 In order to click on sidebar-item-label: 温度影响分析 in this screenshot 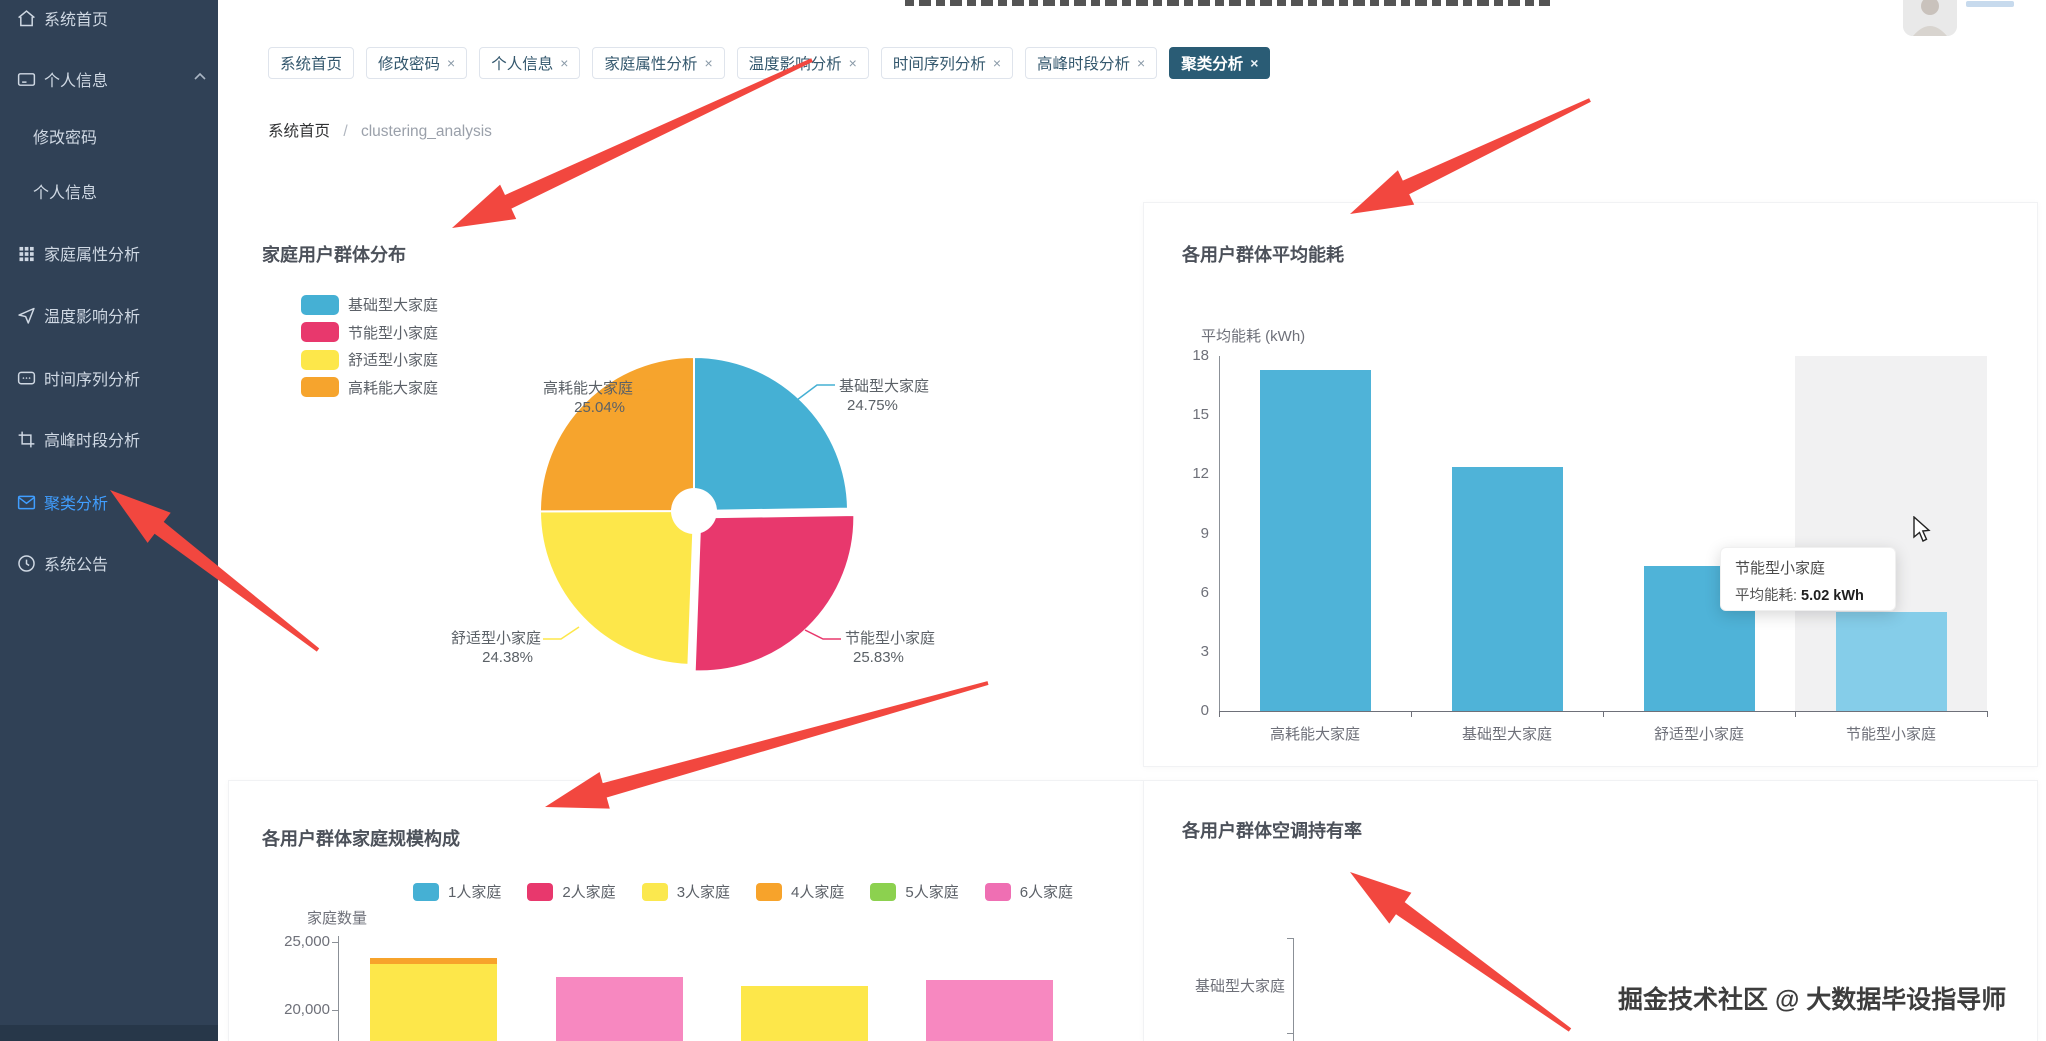, I will do `click(92, 317)`.